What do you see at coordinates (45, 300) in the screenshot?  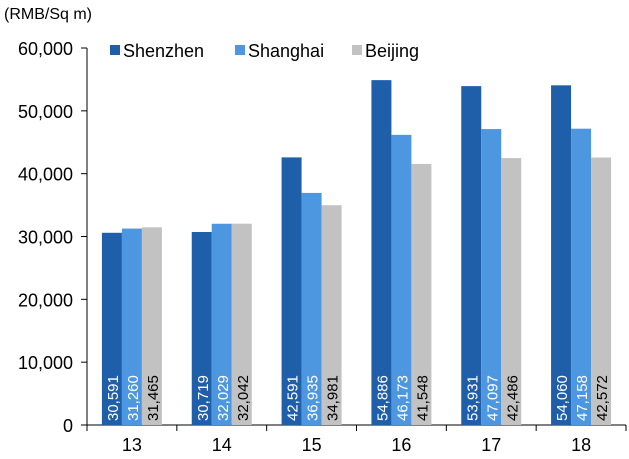 I see `y-tick-label: 20,000` at bounding box center [45, 300].